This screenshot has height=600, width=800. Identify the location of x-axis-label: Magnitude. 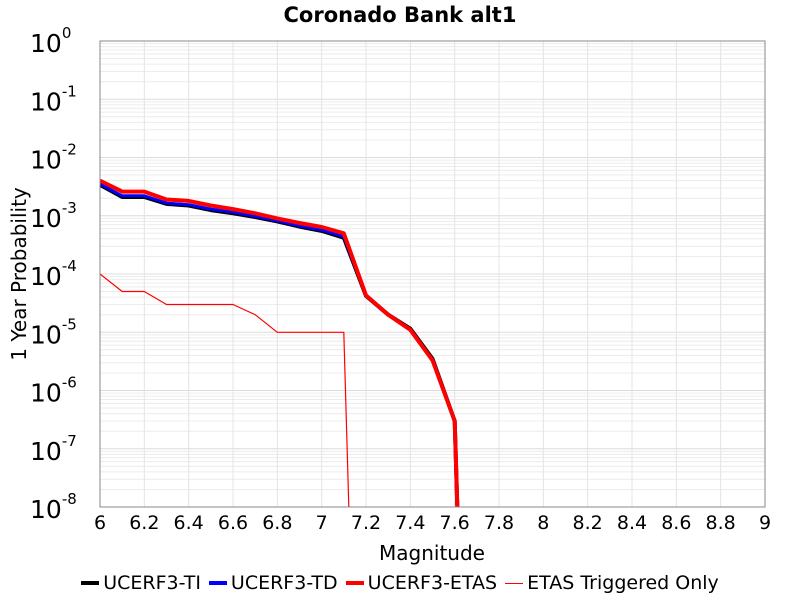
(432, 553).